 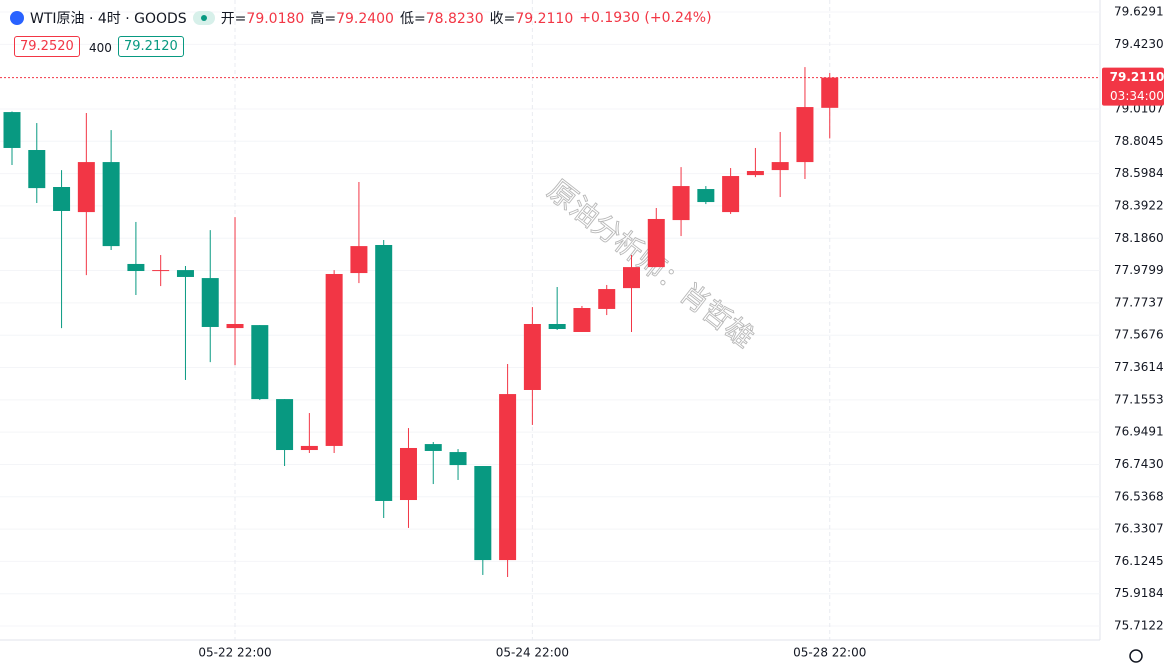 What do you see at coordinates (108, 19) in the screenshot?
I see `symbol-title: WTI原油 · 4时 · GOODS` at bounding box center [108, 19].